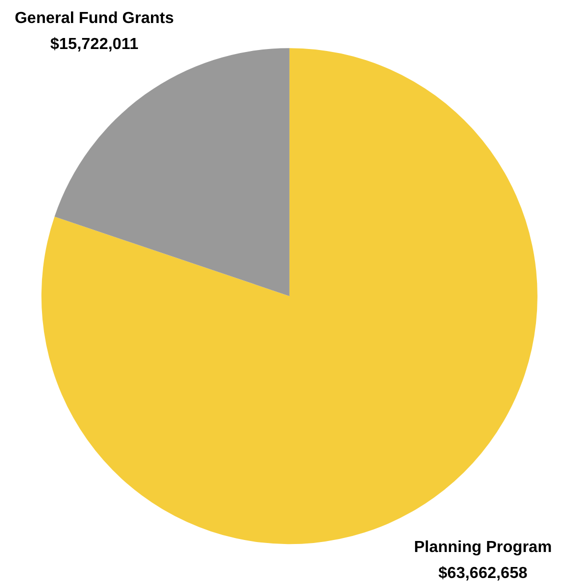  I want to click on slice-label: General Fund Grants, so click(94, 18).